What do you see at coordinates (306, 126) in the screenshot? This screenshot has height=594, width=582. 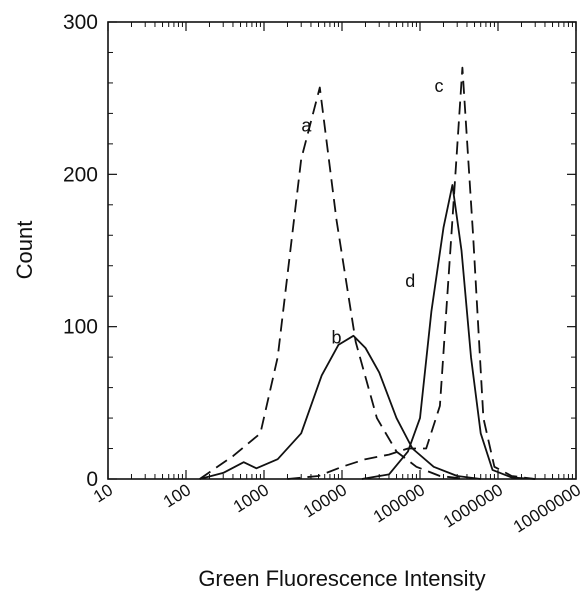 I see `series-label-a: a` at bounding box center [306, 126].